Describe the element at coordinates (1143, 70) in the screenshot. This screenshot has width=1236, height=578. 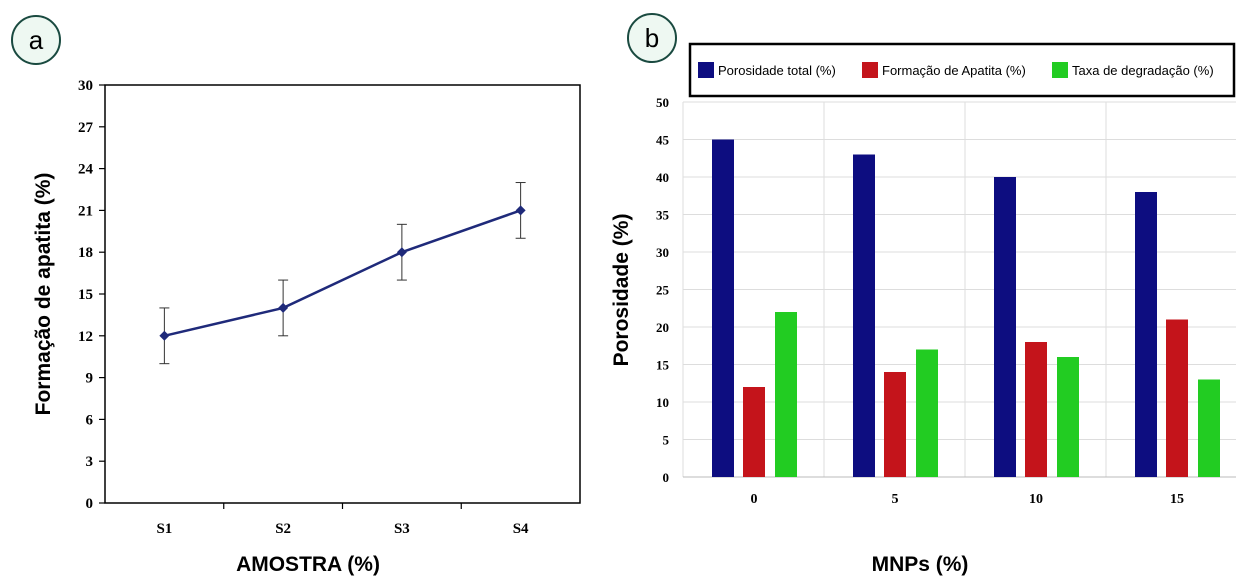
I see `legend-entry-label: Taxa de degradação (%)` at that location.